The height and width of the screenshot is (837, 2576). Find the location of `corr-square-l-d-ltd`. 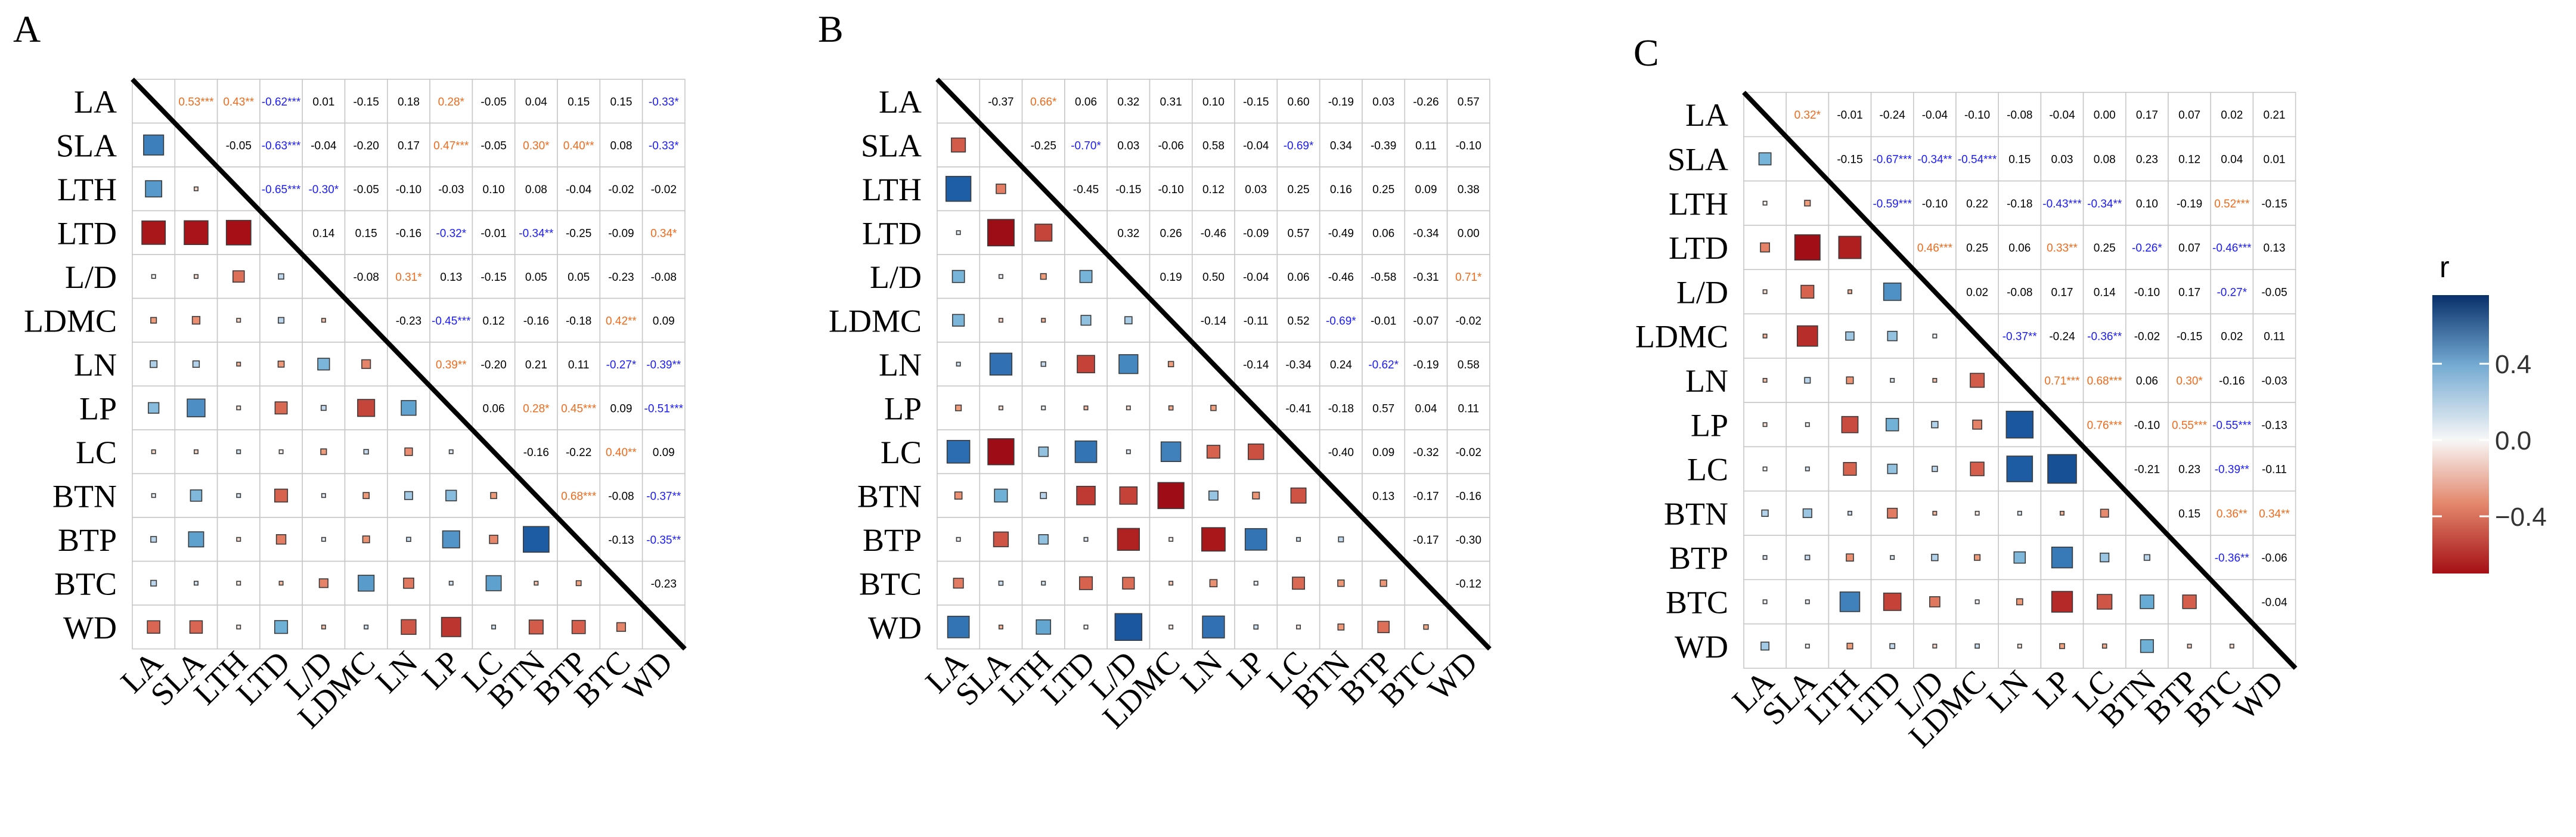

corr-square-l-d-ltd is located at coordinates (1086, 276).